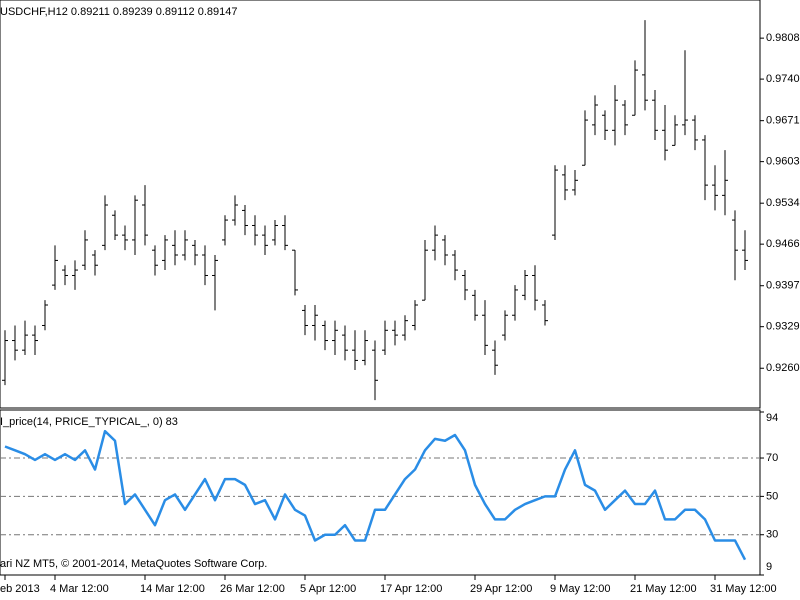 The image size is (800, 600). I want to click on y-tick-label: 0.9740, so click(783, 79).